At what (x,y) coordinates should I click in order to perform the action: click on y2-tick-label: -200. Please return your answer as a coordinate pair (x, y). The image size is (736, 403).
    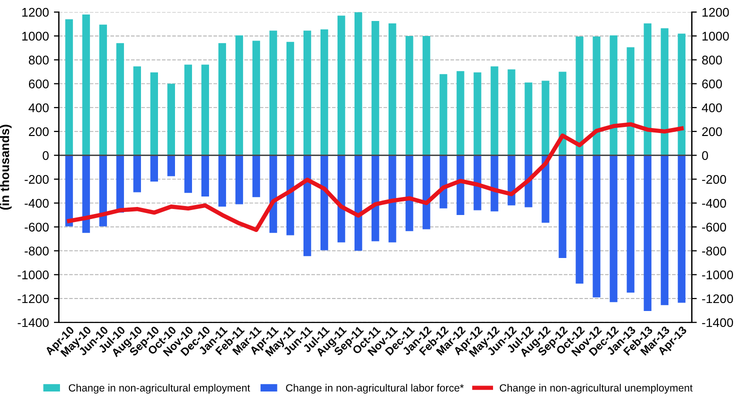
    Looking at the image, I should click on (714, 179).